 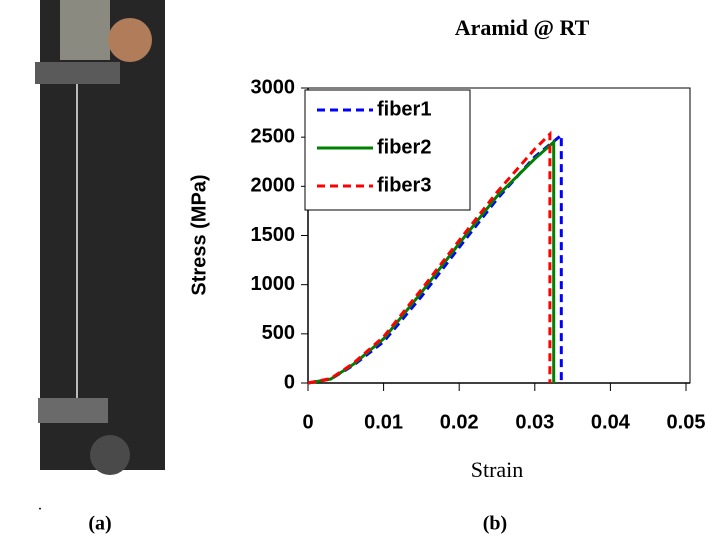 What do you see at coordinates (404, 109) in the screenshot?
I see `legend-label: fiber1` at bounding box center [404, 109].